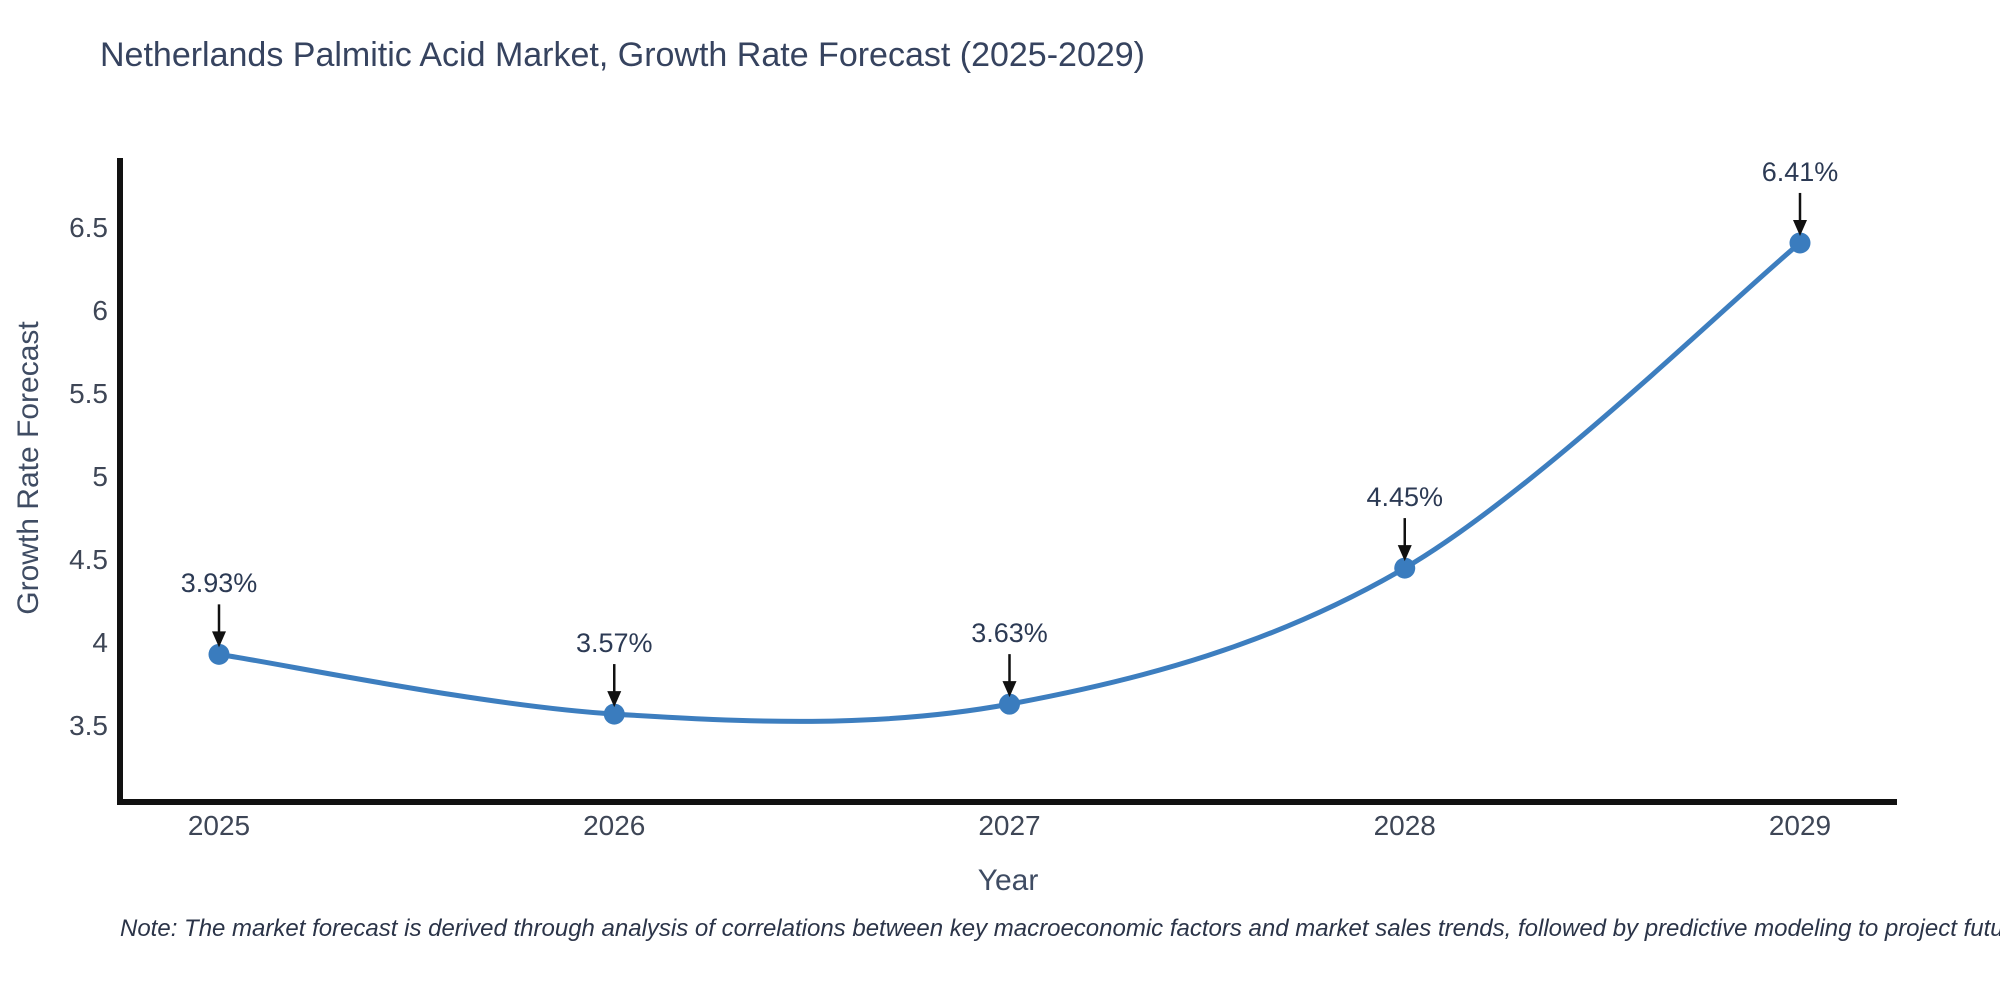 This screenshot has height=1000, width=2000. Describe the element at coordinates (1009, 633) in the screenshot. I see `point-value-label-2027: 3.63%` at that location.